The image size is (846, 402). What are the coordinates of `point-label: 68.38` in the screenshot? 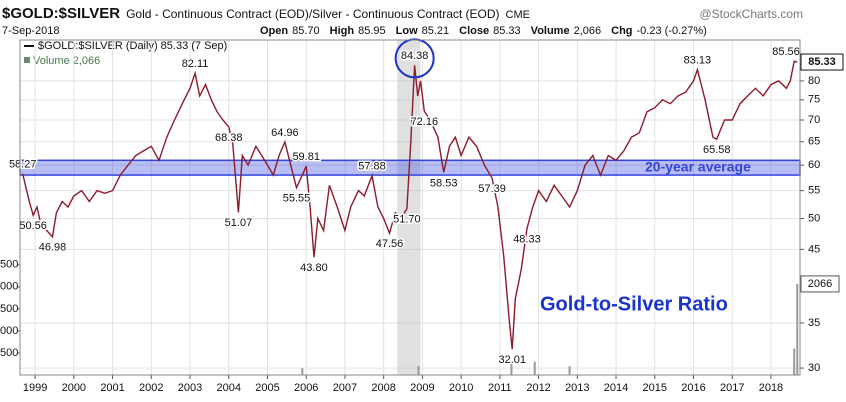 It's located at (229, 138).